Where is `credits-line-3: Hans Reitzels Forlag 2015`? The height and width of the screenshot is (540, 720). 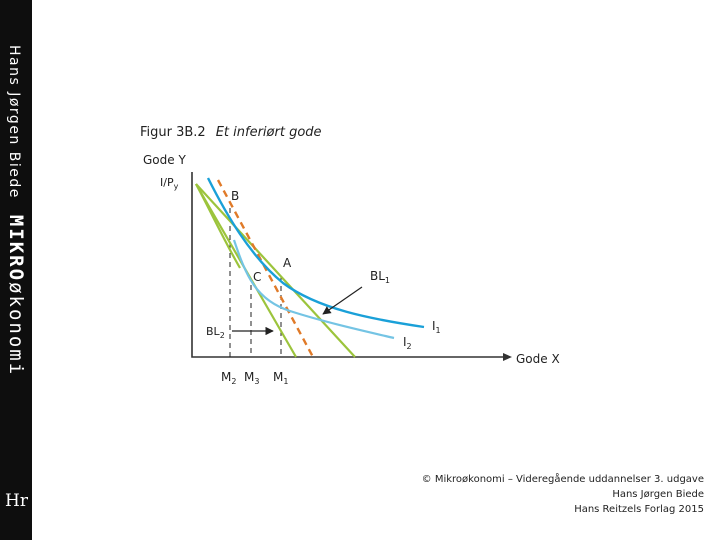 credits-line-3: Hans Reitzels Forlag 2015 is located at coordinates (639, 509).